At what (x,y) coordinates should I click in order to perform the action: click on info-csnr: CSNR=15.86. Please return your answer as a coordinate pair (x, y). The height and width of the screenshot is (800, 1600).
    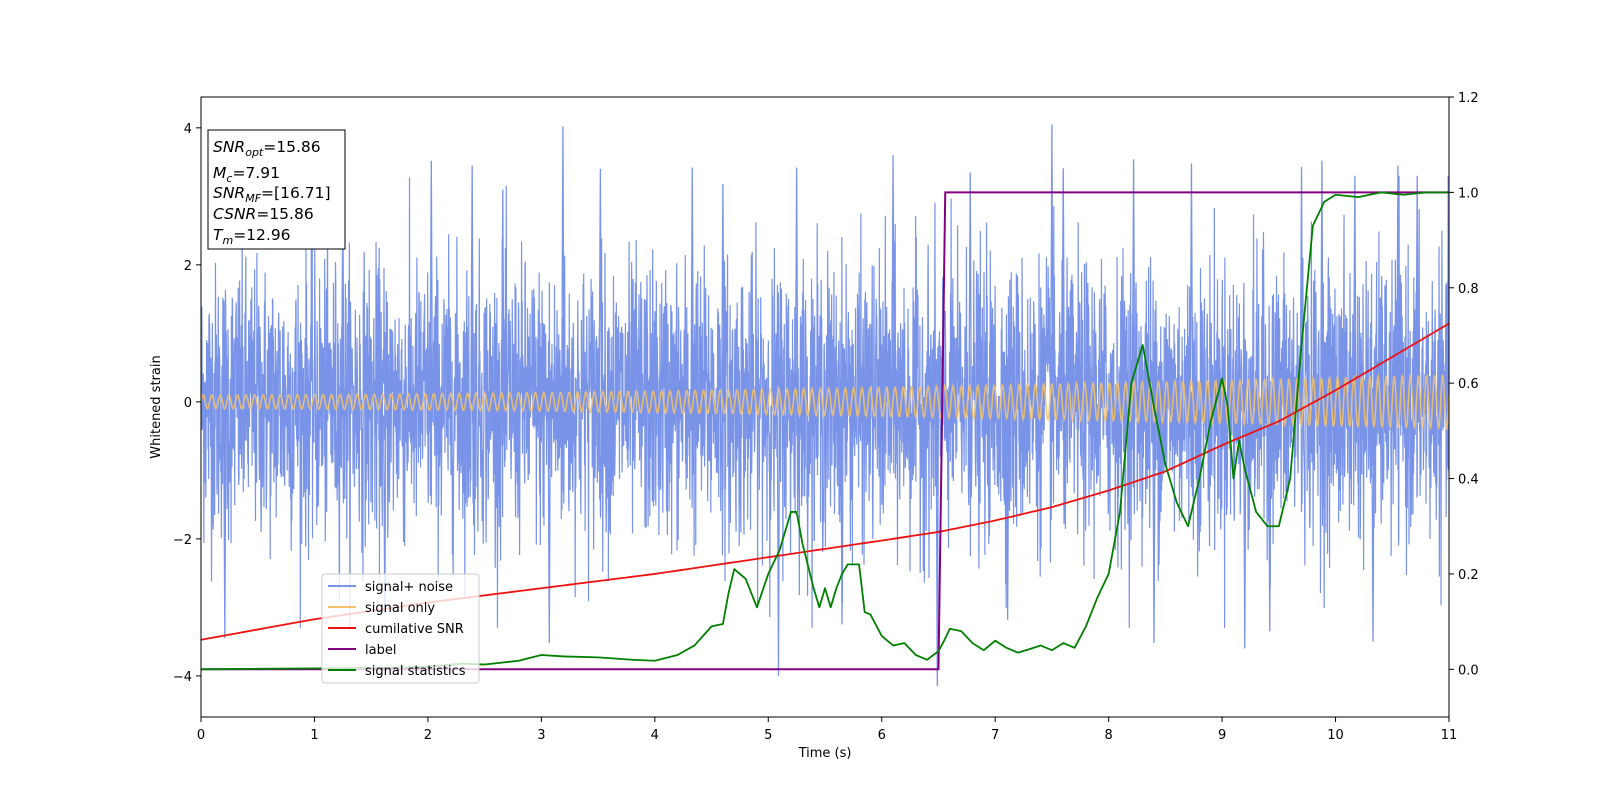
    Looking at the image, I should click on (263, 214).